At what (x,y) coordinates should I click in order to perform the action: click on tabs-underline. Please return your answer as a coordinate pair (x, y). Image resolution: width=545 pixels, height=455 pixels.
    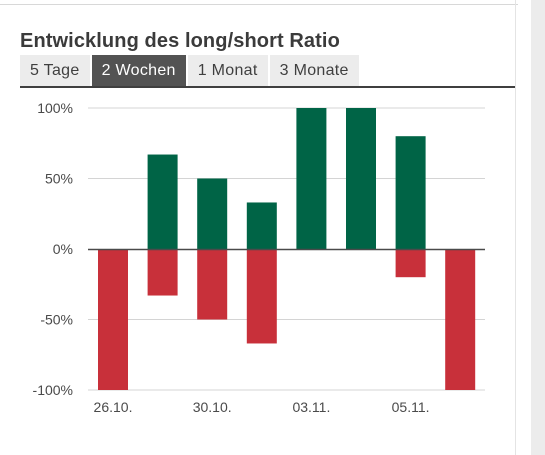
    Looking at the image, I should click on (267, 87).